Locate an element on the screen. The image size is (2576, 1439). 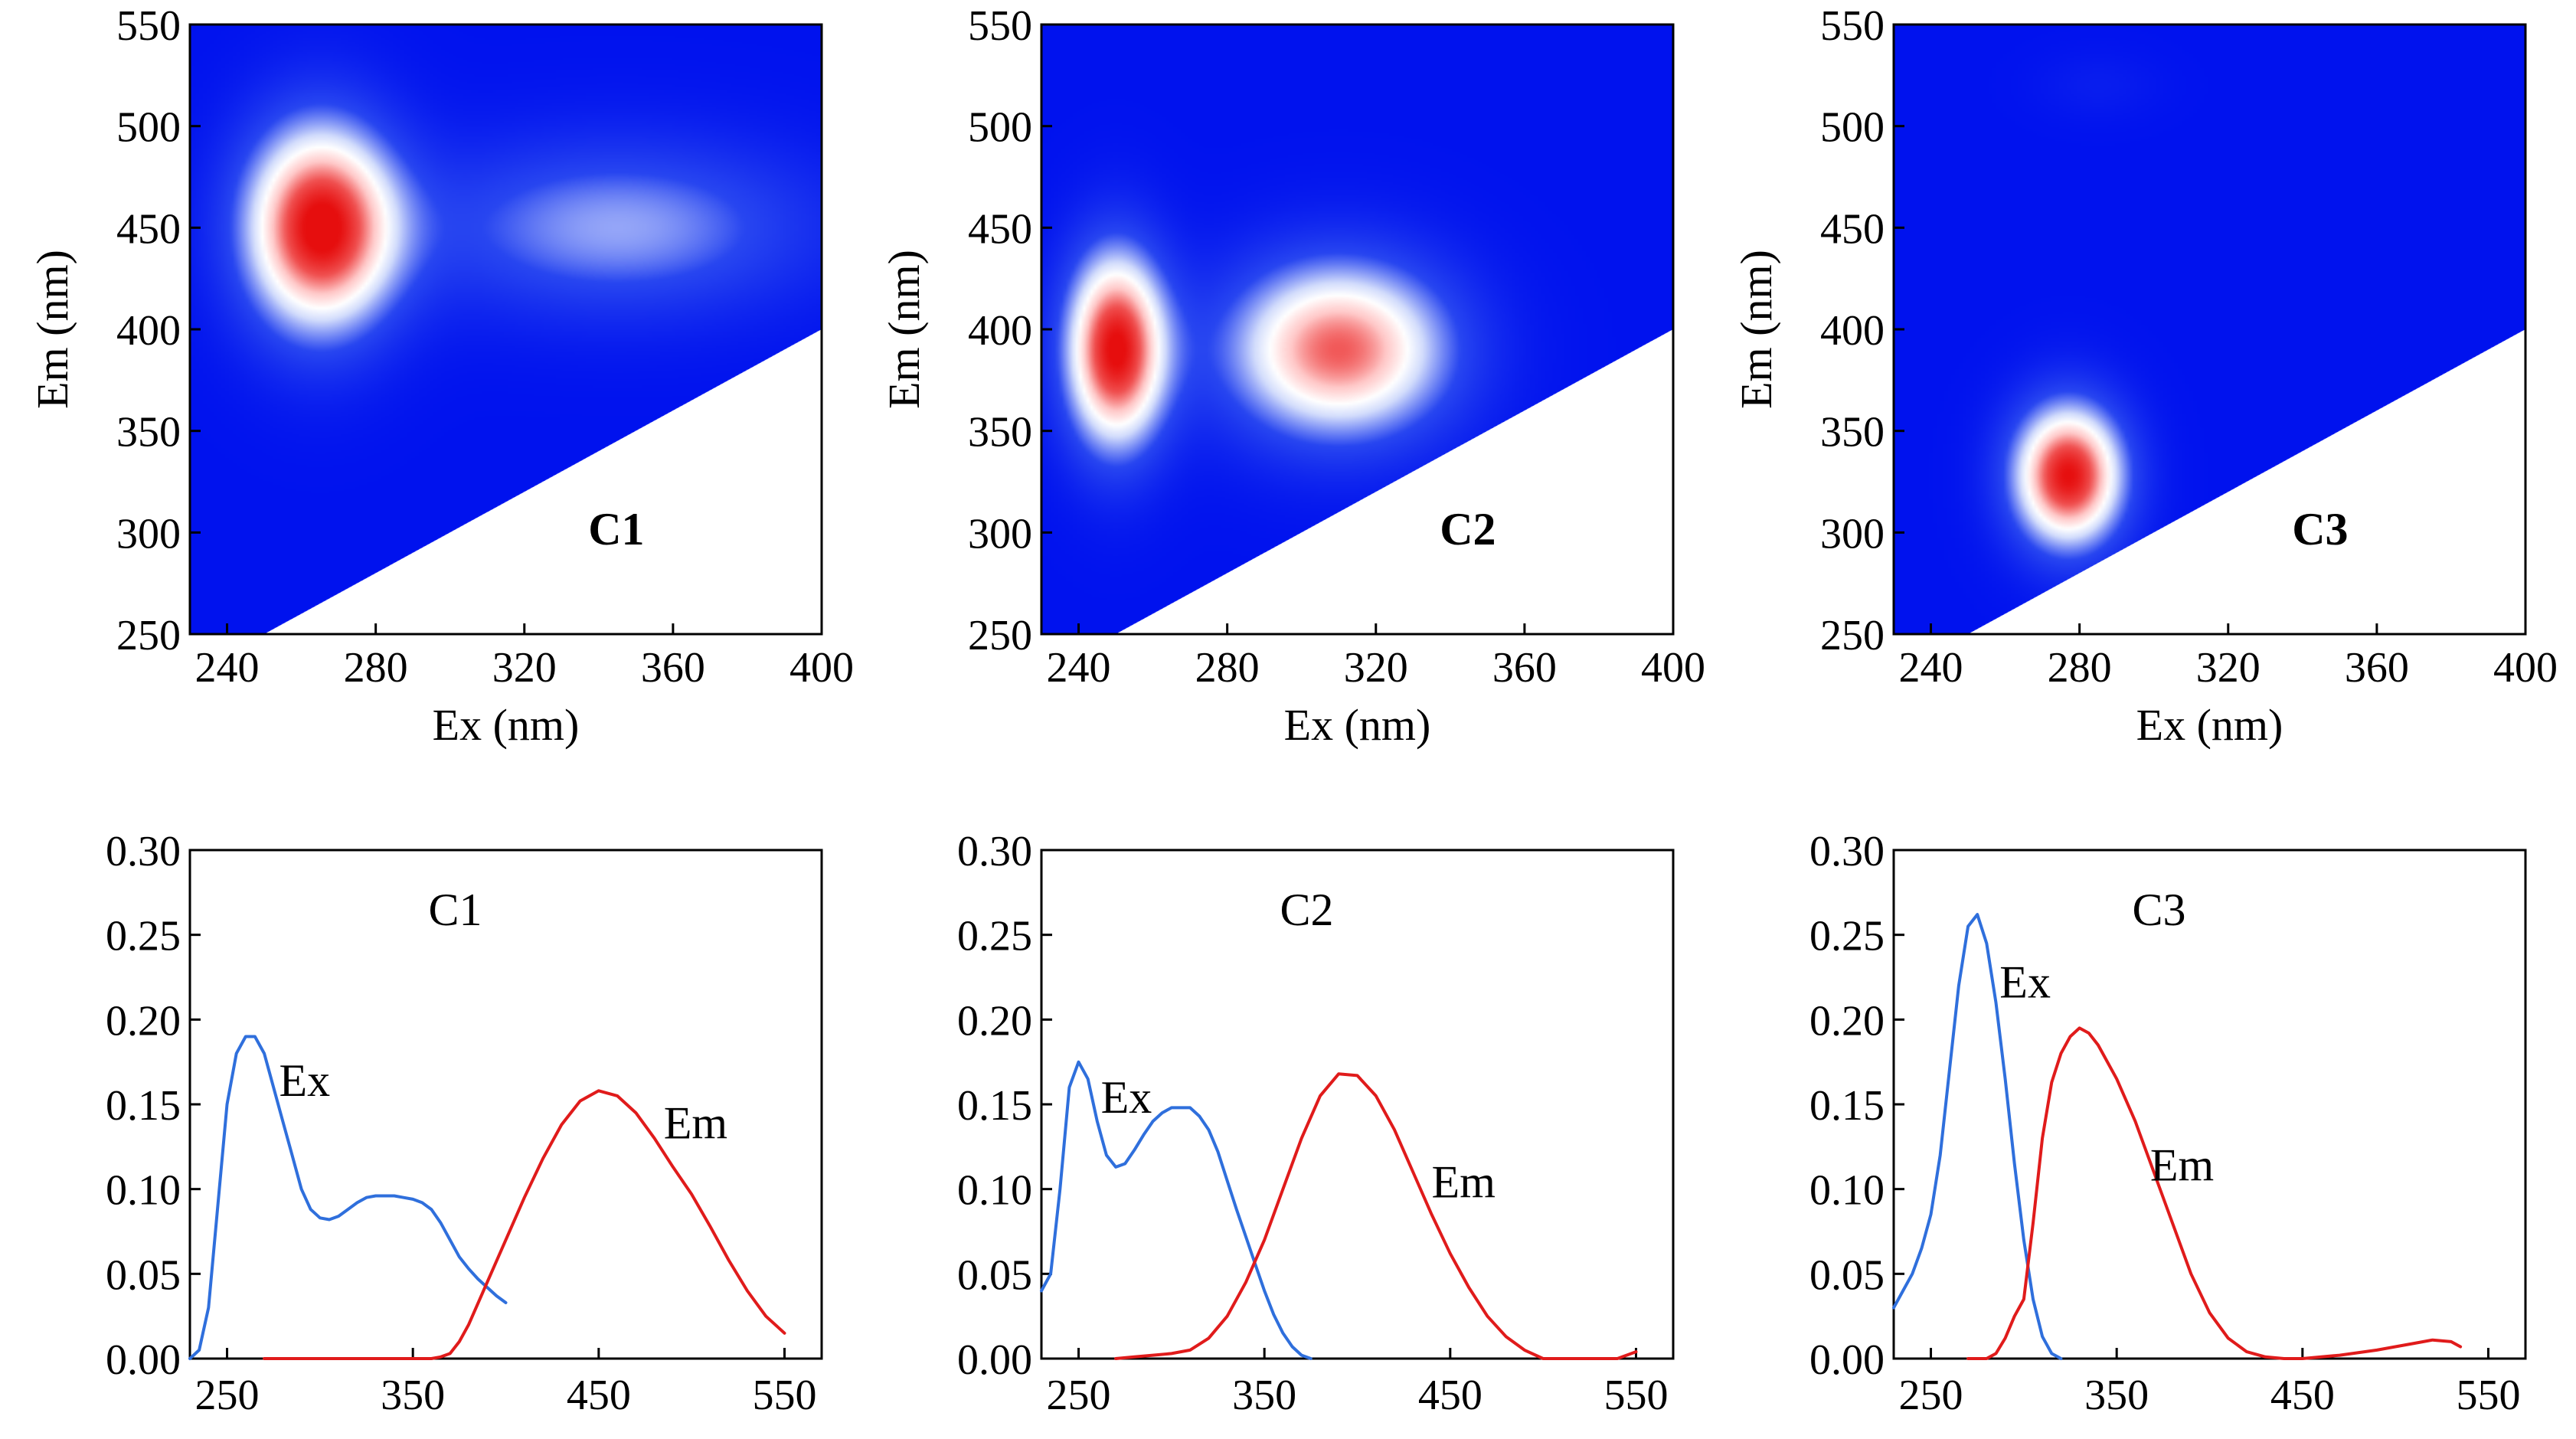
eem-c1-y-tick-label: 350 is located at coordinates (148, 432).